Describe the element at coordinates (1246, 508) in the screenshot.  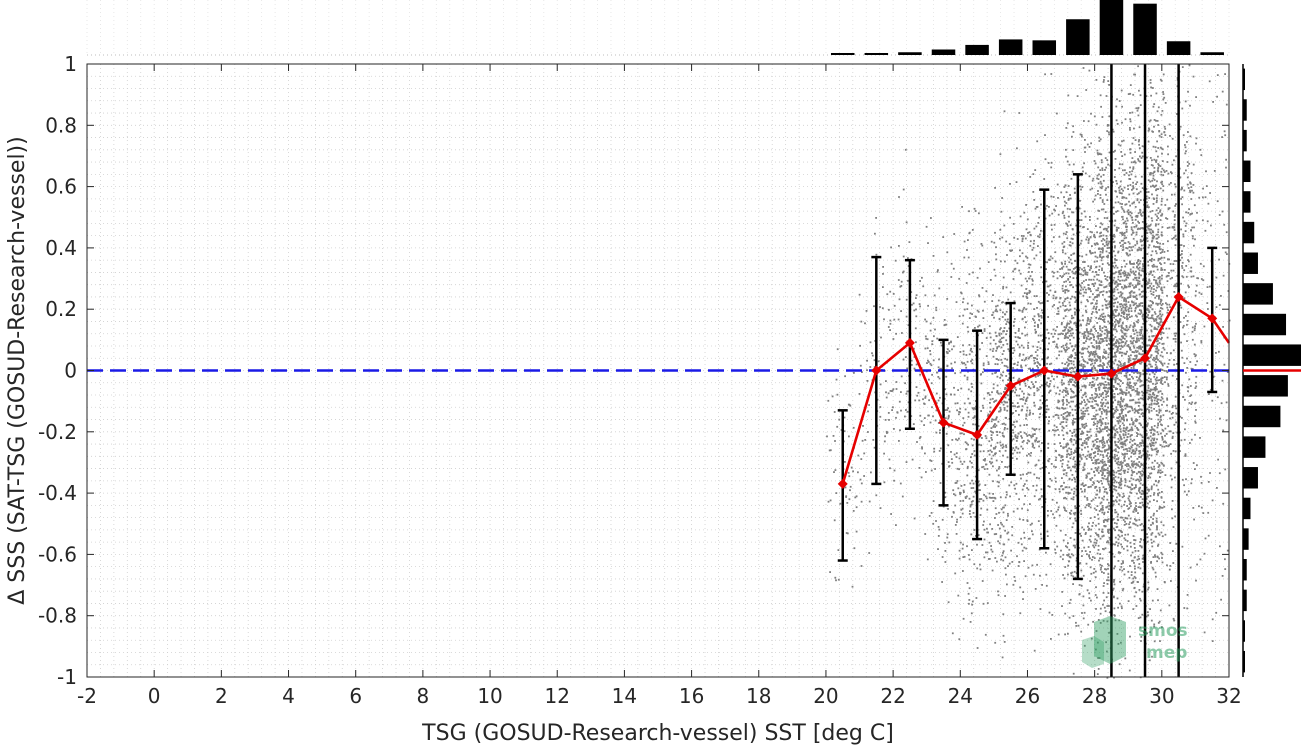
I see `right-histogram-bar` at that location.